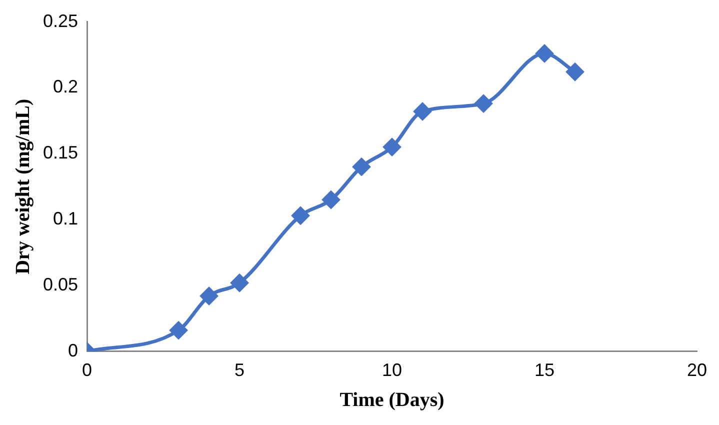 This screenshot has width=719, height=425. Describe the element at coordinates (60, 20) in the screenshot. I see `y-tick-label: 0.25` at that location.